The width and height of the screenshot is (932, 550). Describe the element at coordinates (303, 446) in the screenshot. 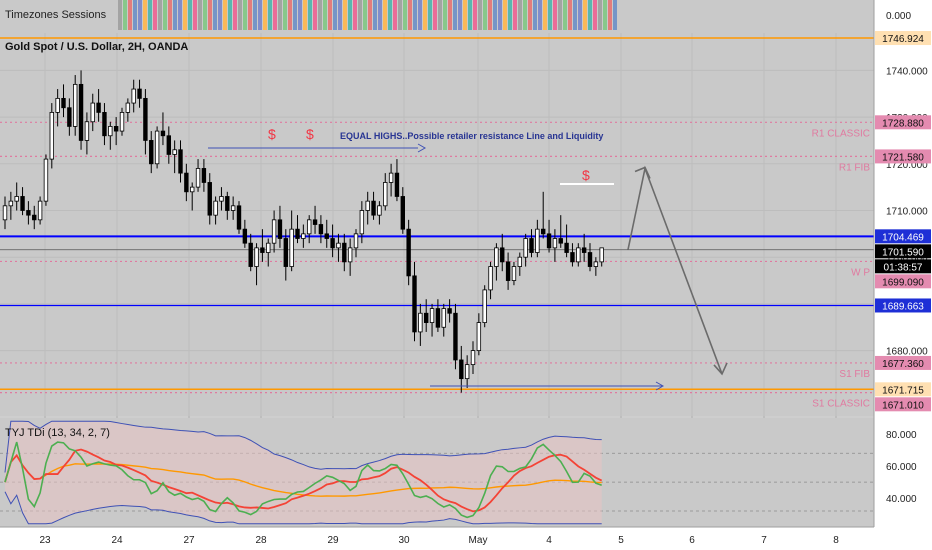

I see `tdi-upper-band` at that location.